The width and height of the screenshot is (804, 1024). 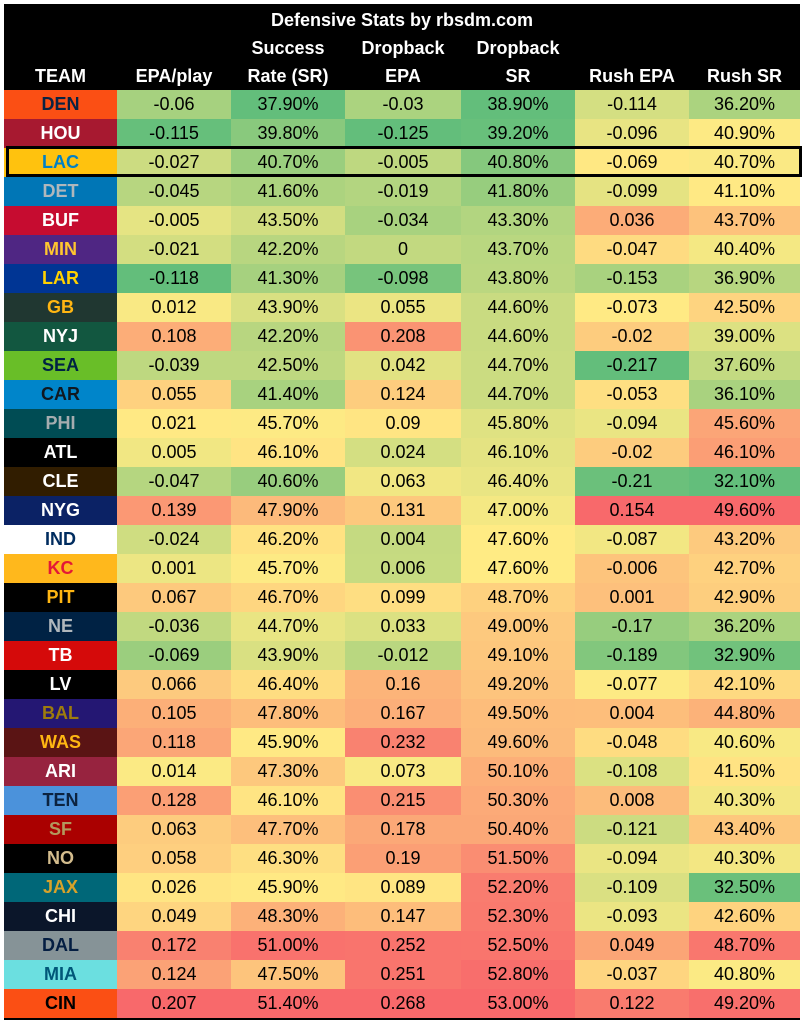 What do you see at coordinates (60, 133) in the screenshot?
I see `cell-team: HOU` at bounding box center [60, 133].